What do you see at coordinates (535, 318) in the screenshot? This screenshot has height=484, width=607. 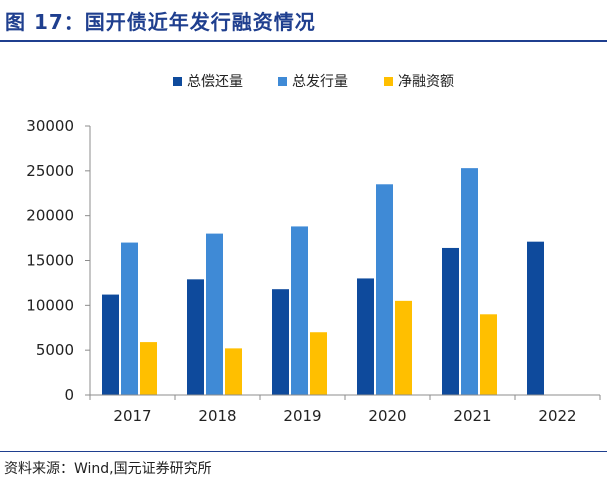 I see `bar-repayment-2022` at bounding box center [535, 318].